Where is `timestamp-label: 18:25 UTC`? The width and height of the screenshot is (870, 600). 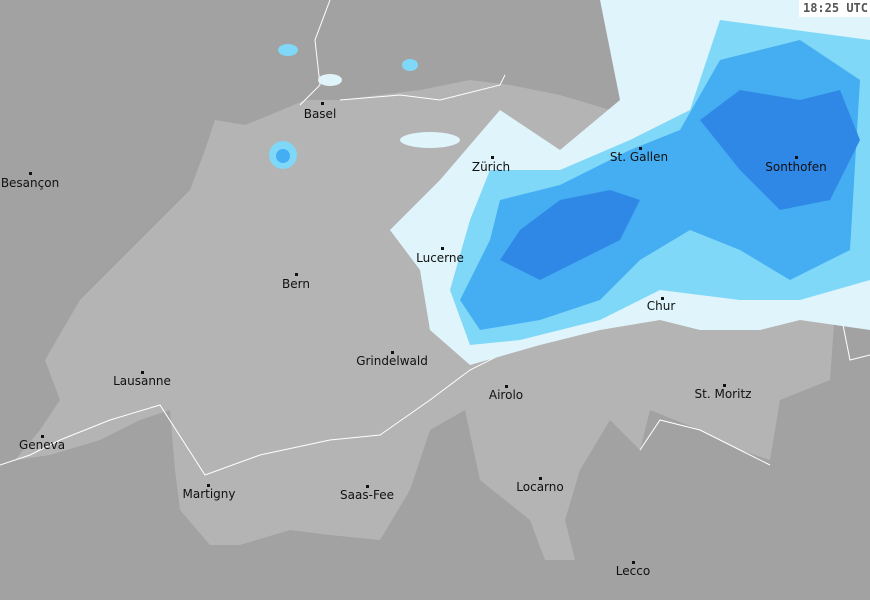 timestamp-label: 18:25 UTC is located at coordinates (834, 8).